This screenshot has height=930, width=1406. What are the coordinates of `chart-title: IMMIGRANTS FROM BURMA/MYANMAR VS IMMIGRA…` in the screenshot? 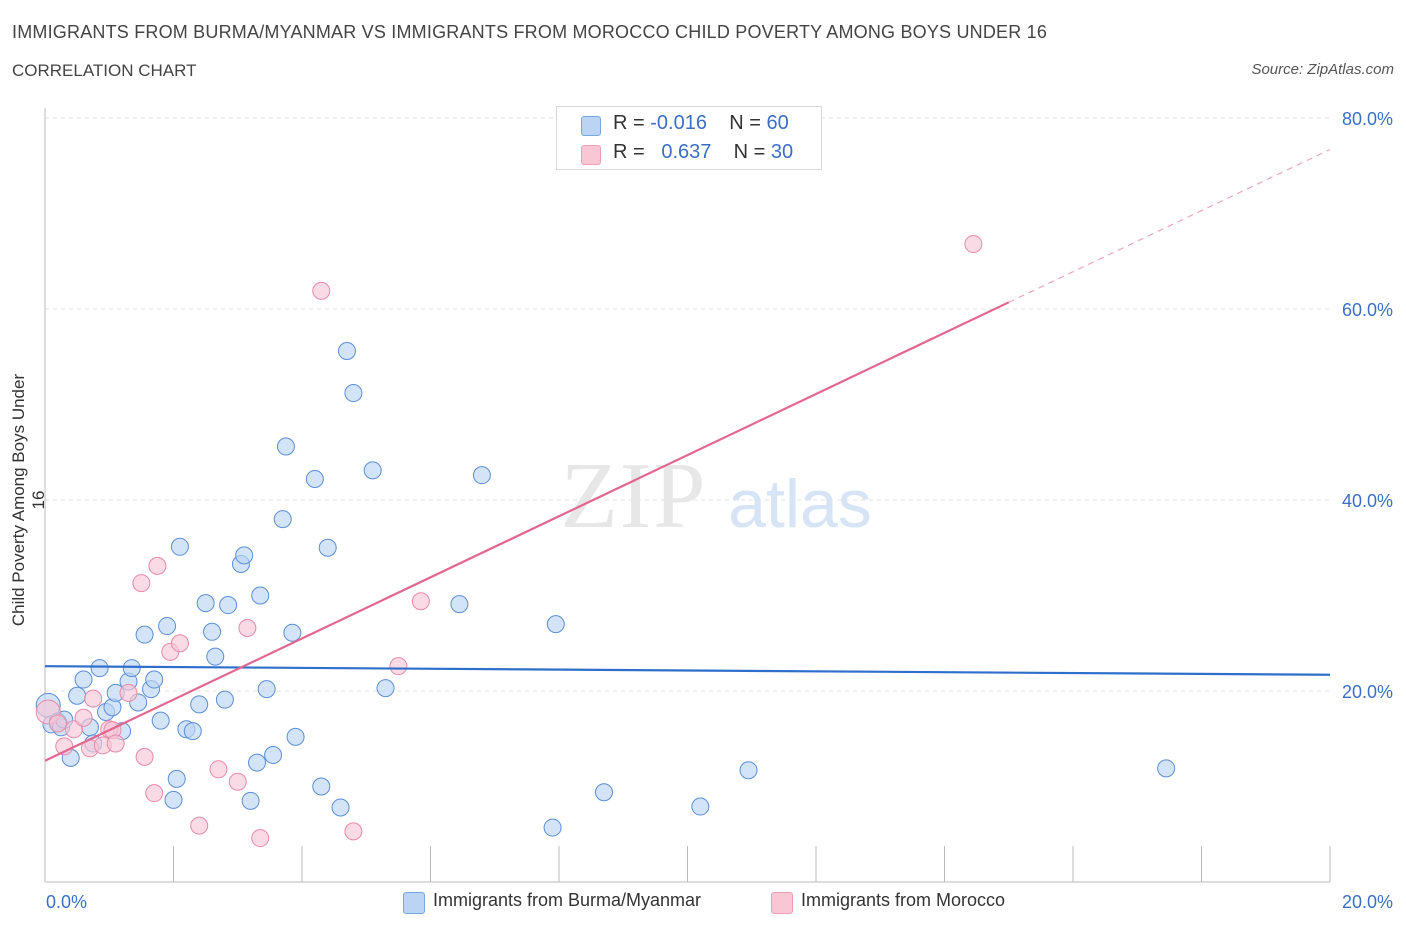 It's located at (530, 32).